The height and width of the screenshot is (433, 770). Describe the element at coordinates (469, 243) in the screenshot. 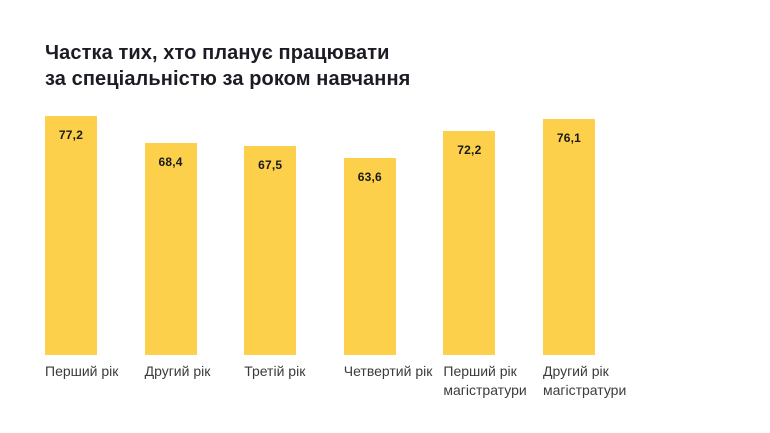

I see `bar: 72,2` at that location.